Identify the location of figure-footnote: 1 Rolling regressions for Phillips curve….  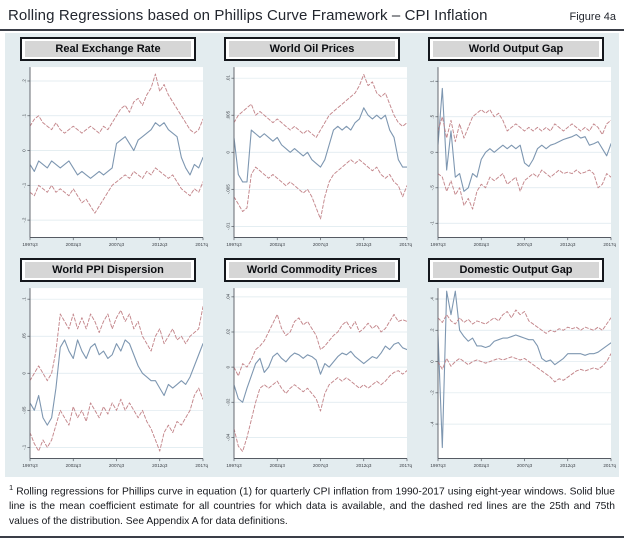
(312, 503).